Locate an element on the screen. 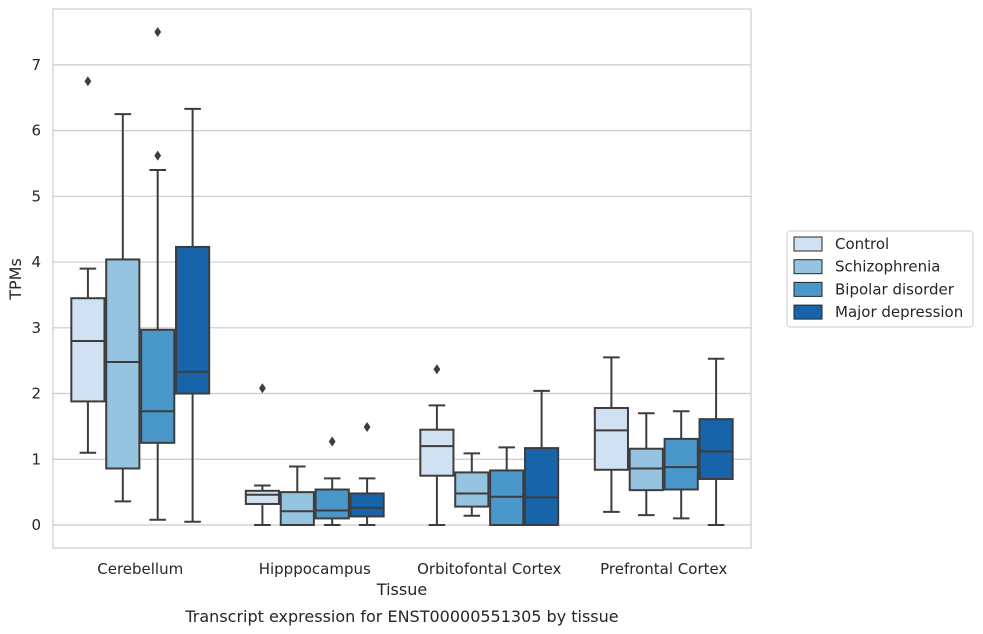 The height and width of the screenshot is (634, 983). y-tick-label: 6 is located at coordinates (36, 131).